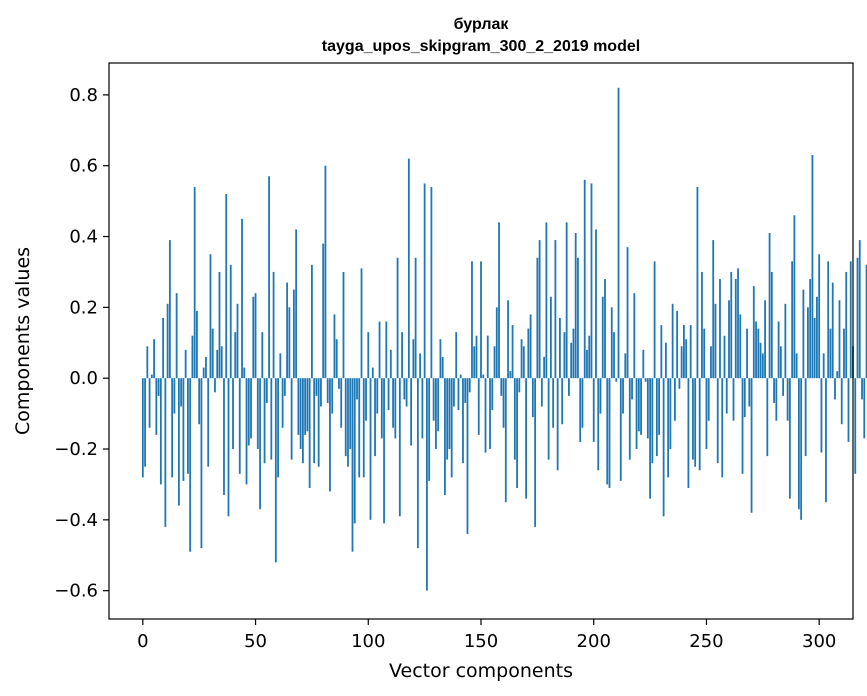 The height and width of the screenshot is (696, 867). I want to click on y-tick-label: −0.6, so click(76, 591).